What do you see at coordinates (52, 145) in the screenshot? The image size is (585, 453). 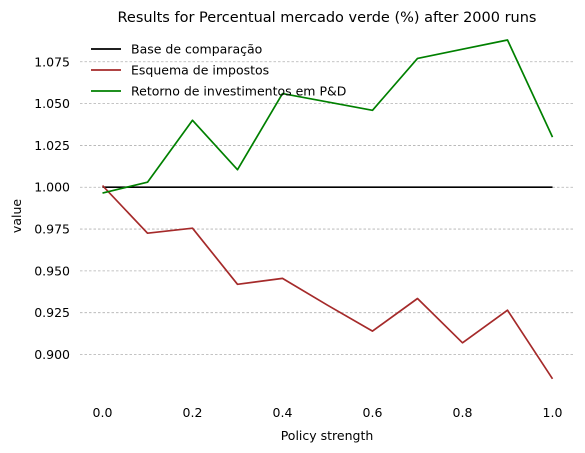 I see `y-tick-label: 1.025` at bounding box center [52, 145].